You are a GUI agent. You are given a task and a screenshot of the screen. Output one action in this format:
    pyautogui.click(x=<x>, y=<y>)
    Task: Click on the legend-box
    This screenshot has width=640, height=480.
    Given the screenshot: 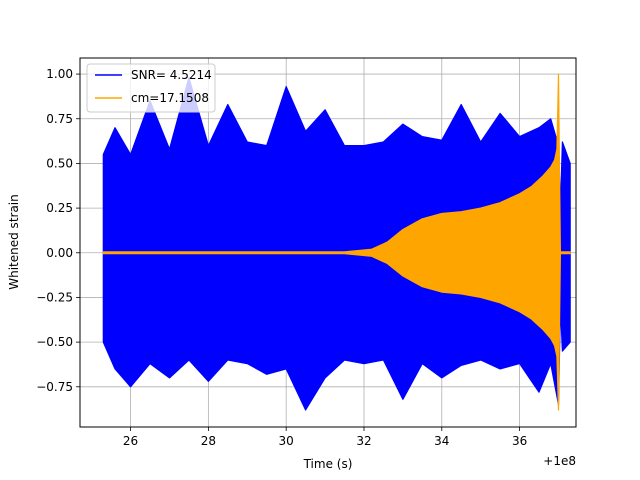 What is the action you would take?
    pyautogui.click(x=151, y=88)
    